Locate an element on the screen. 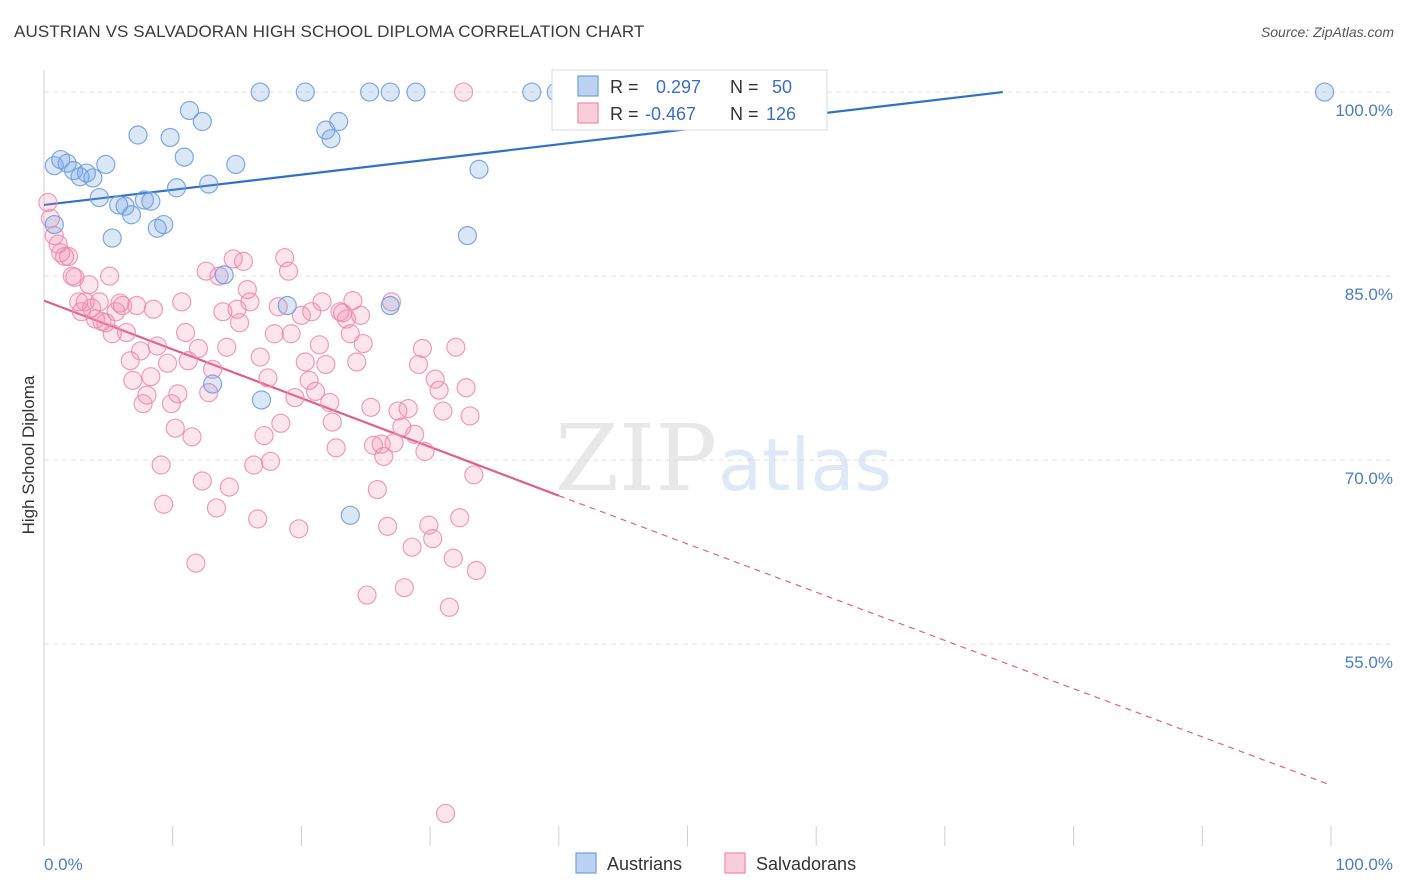  chart-source: Source: ZipAtlas.com is located at coordinates (1327, 32).